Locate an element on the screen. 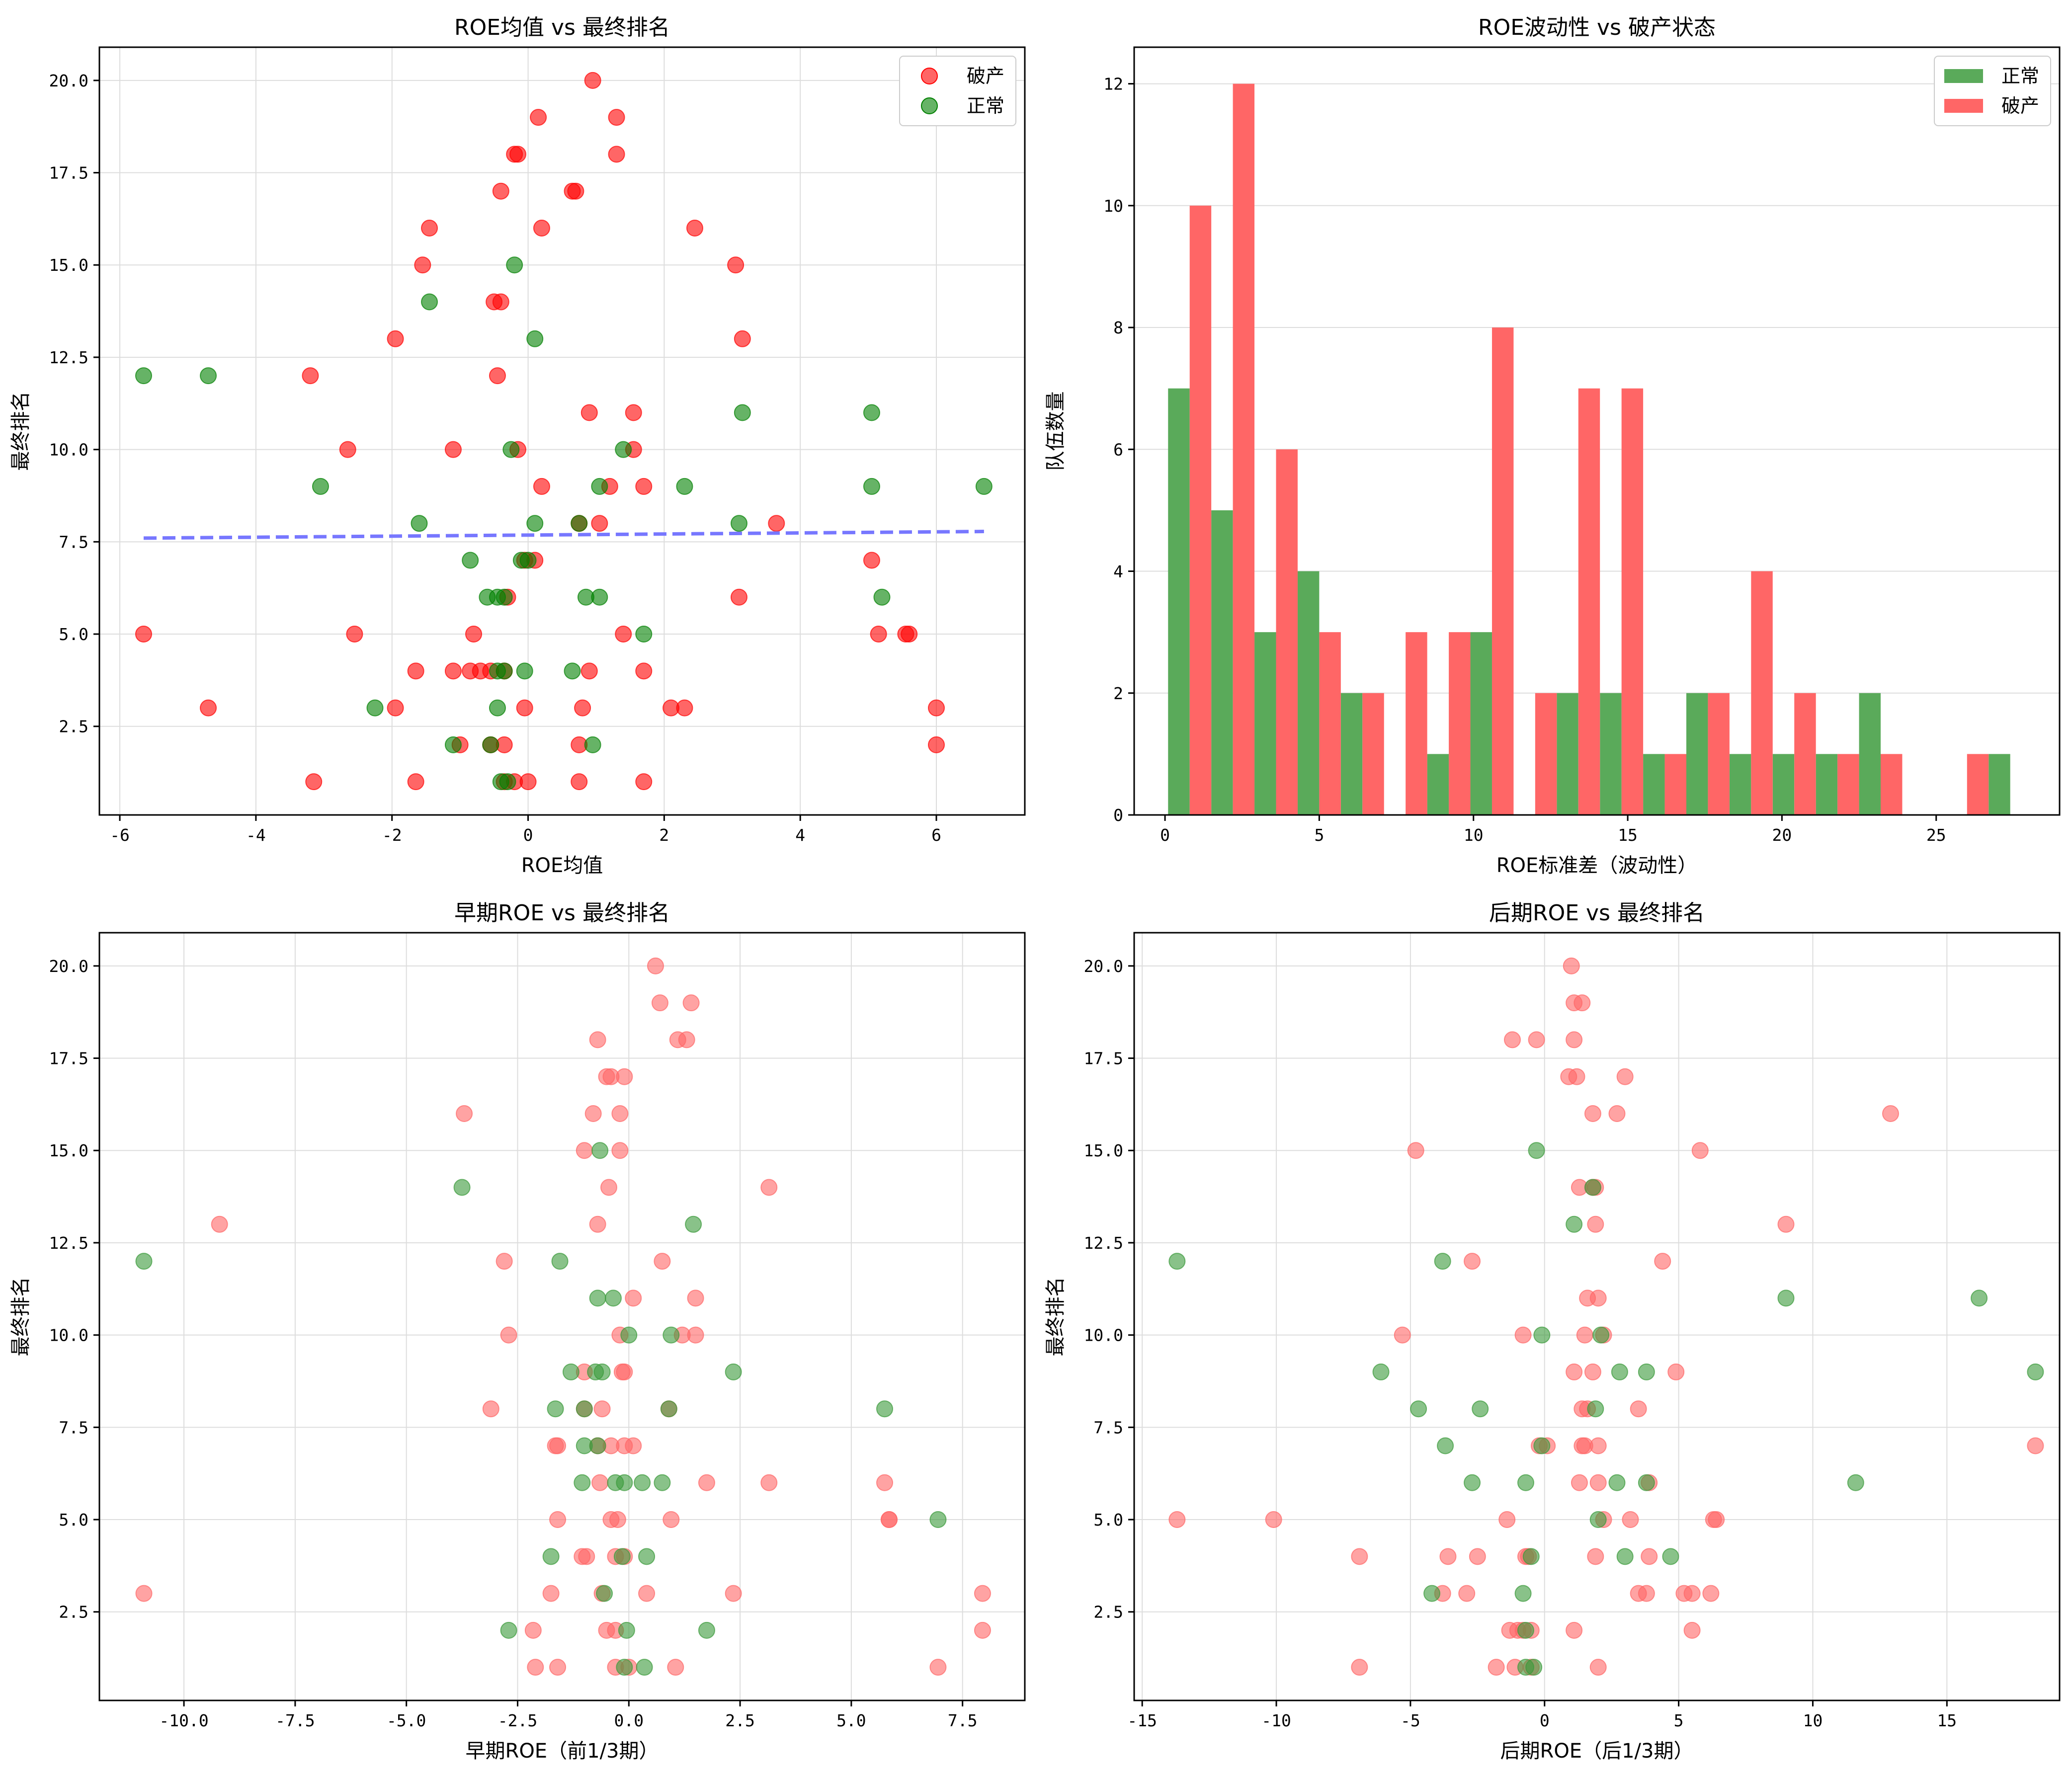 This screenshot has width=2072, height=1773. x-tick-label: -10 is located at coordinates (1276, 1720).